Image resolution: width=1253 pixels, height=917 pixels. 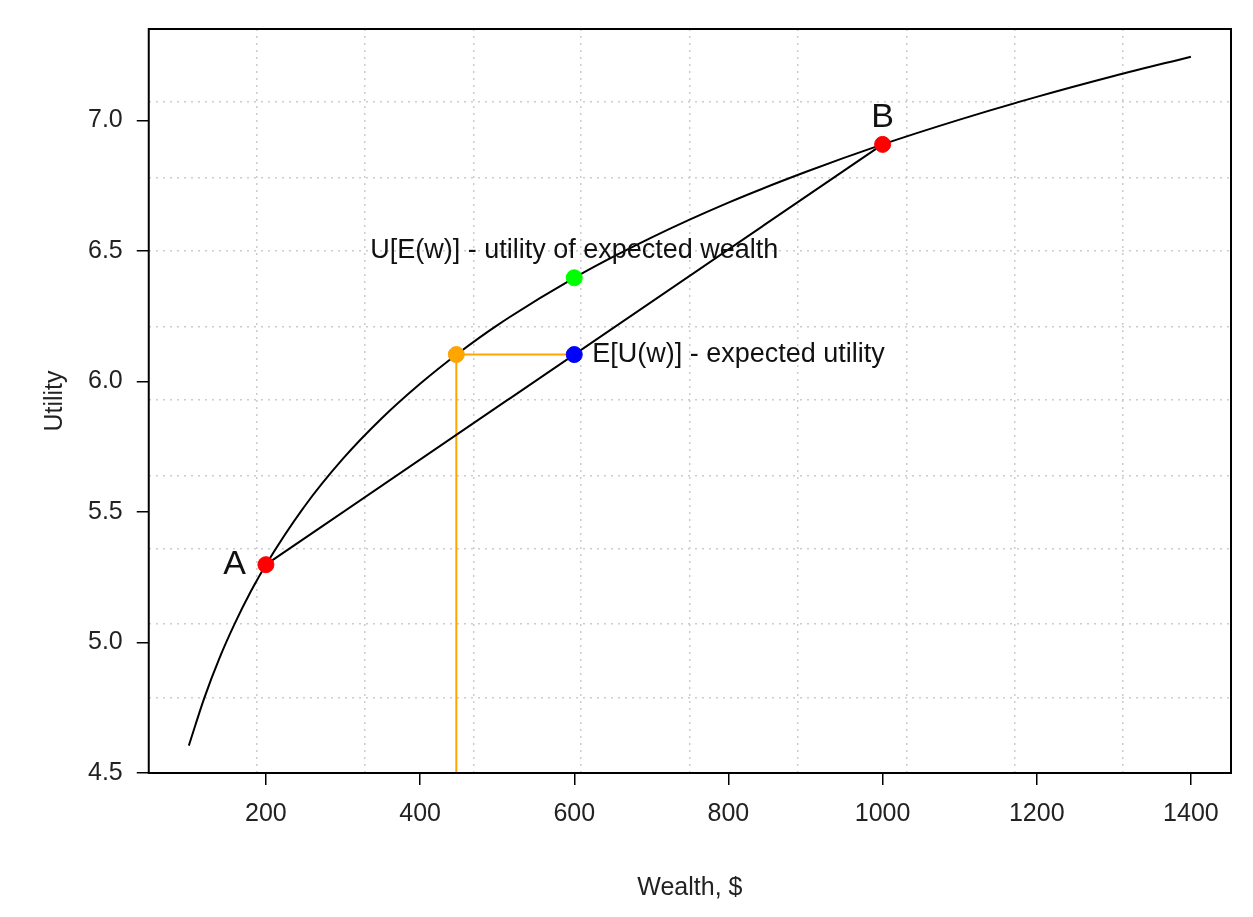 What do you see at coordinates (266, 811) in the screenshot?
I see `x-tick-label: 200` at bounding box center [266, 811].